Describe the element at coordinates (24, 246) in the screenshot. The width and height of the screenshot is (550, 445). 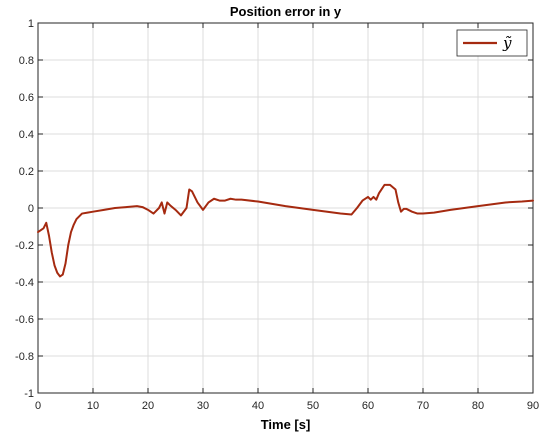
I see `y-tick-label: -0.2` at that location.